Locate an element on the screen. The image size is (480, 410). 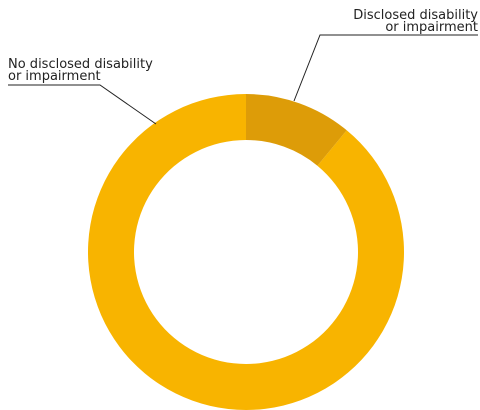
label-disclosed-disability-line2: or impairment is located at coordinates (415, 28).